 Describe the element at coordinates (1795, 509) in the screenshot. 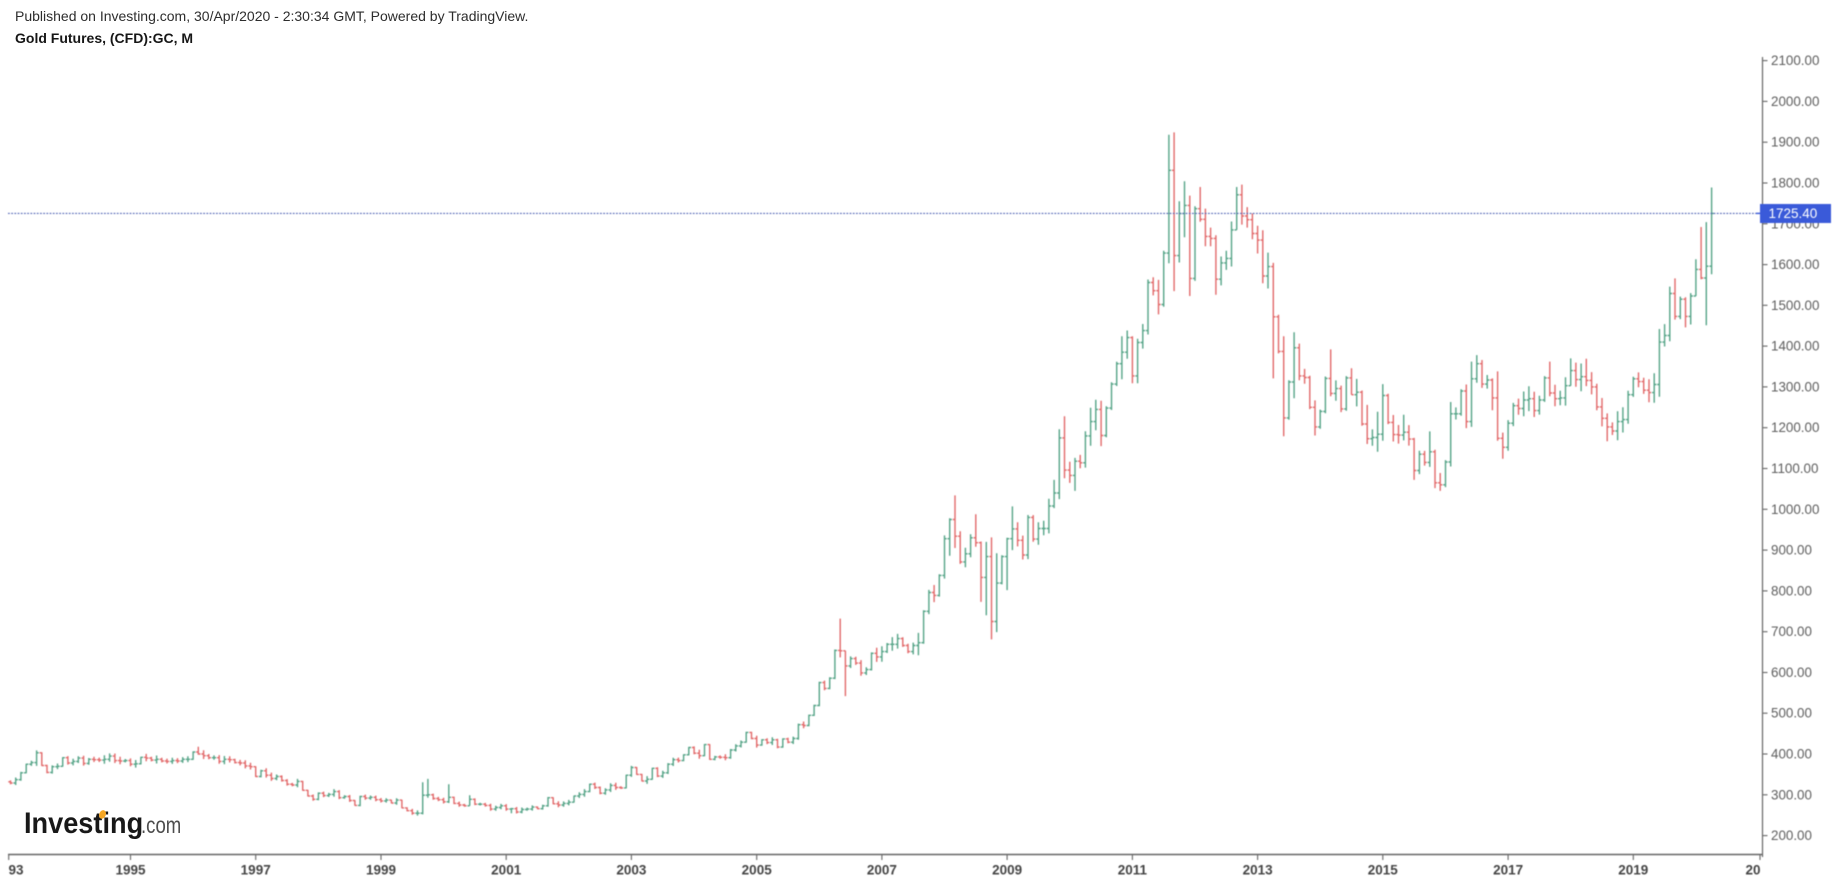

I see `svg-text: 1000.00` at that location.